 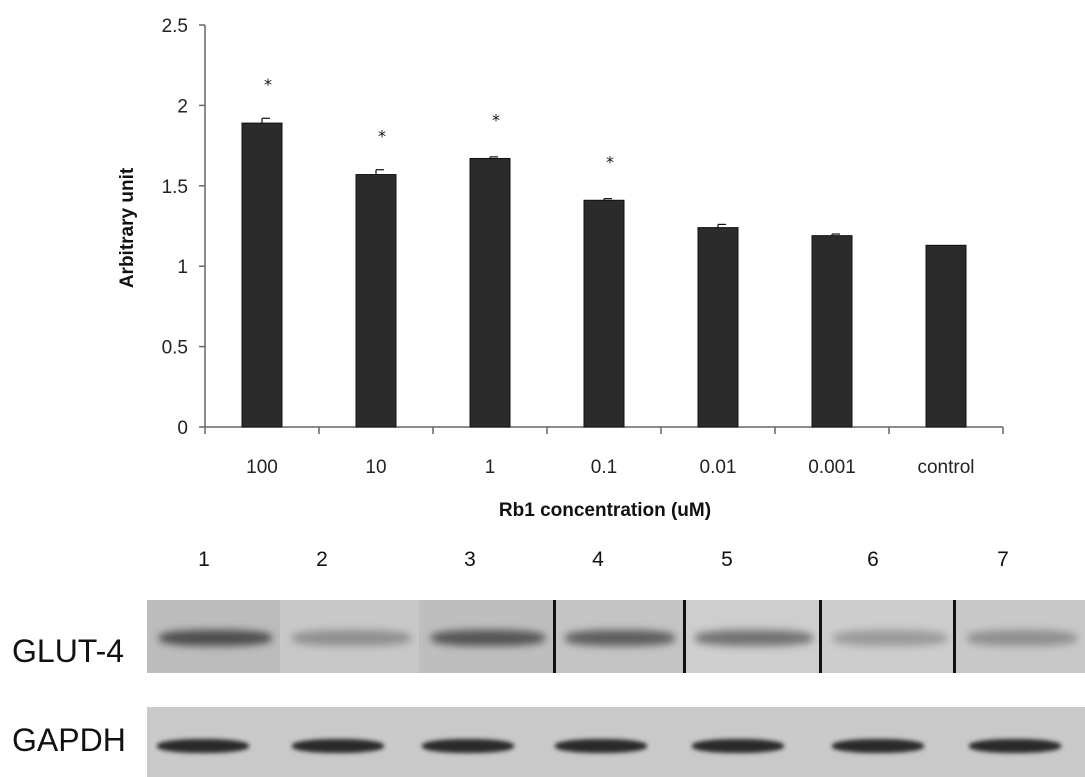 What do you see at coordinates (605, 510) in the screenshot?
I see `x-axis-title: Rb1 concentration (uM)` at bounding box center [605, 510].